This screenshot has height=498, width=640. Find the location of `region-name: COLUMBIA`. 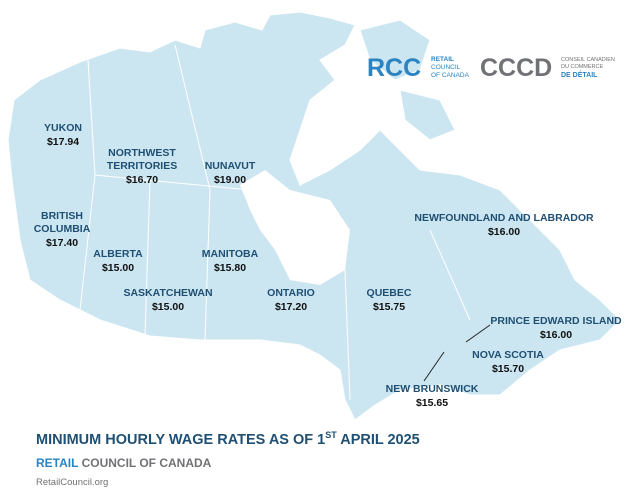

region-name: COLUMBIA is located at coordinates (62, 229).